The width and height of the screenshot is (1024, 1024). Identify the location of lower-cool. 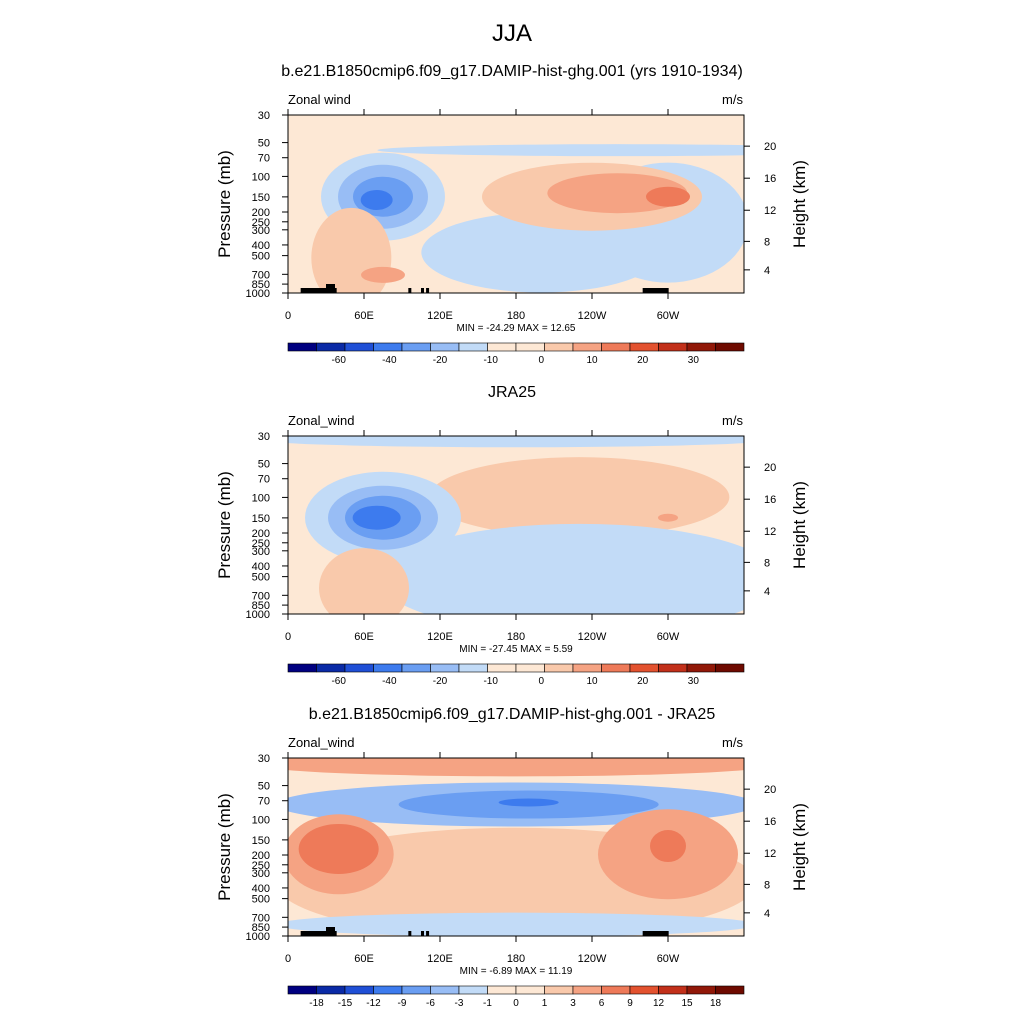
(516, 924).